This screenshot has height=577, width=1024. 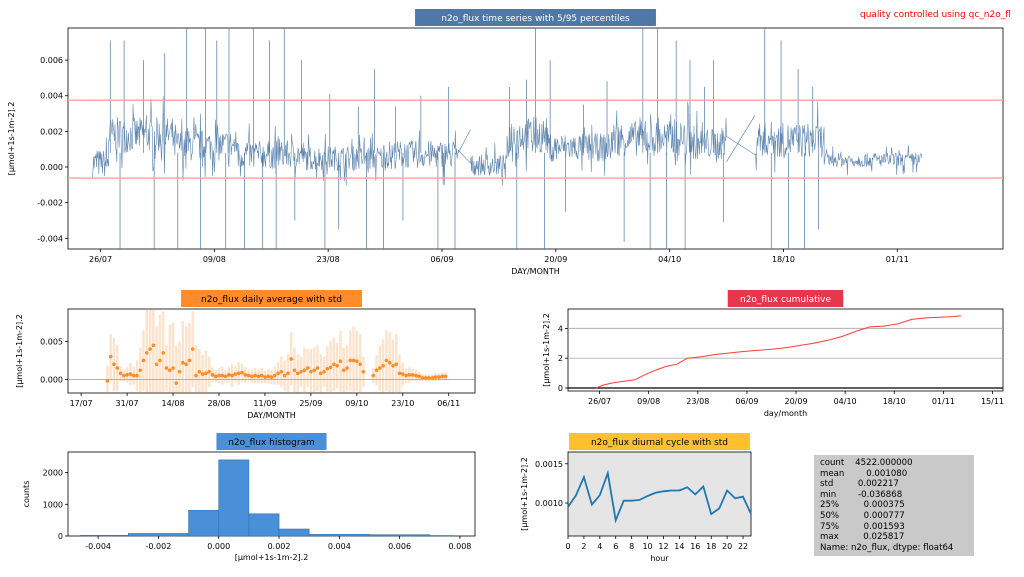 What do you see at coordinates (659, 494) in the screenshot?
I see `diurnal-plot-area` at bounding box center [659, 494].